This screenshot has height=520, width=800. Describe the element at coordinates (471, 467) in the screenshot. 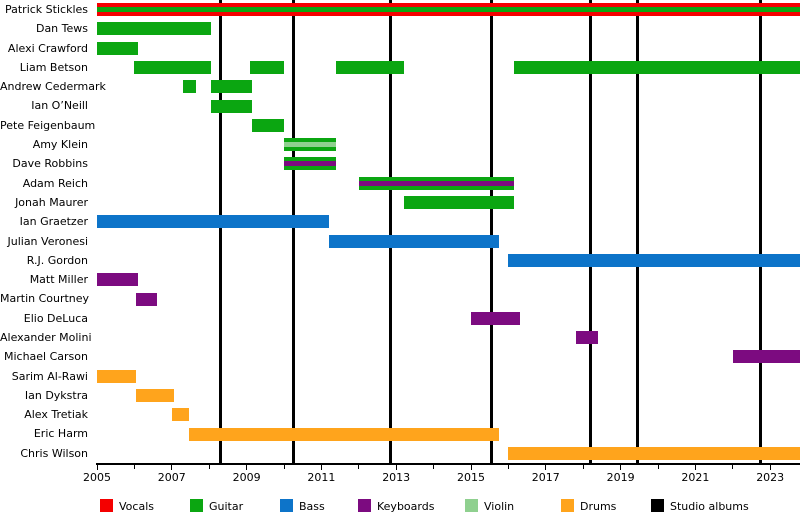

I see `axis-tick-2015` at that location.